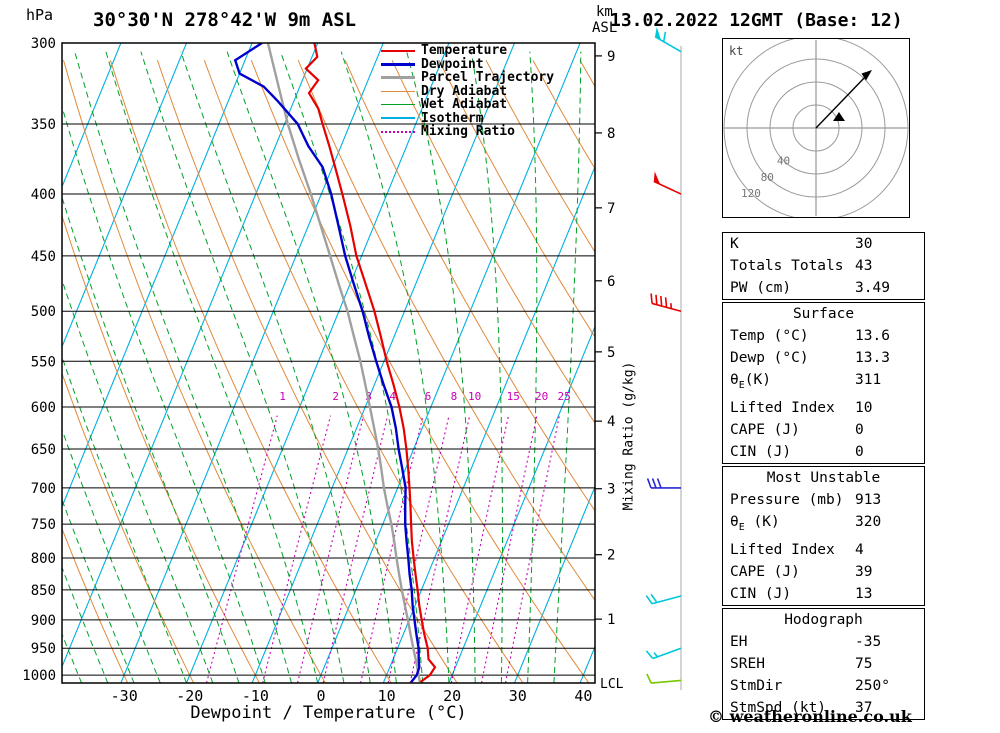 This screenshot has height=733, width=1000. What do you see at coordinates (611, 556) in the screenshot?
I see `km-tick-label: 2` at bounding box center [611, 556].